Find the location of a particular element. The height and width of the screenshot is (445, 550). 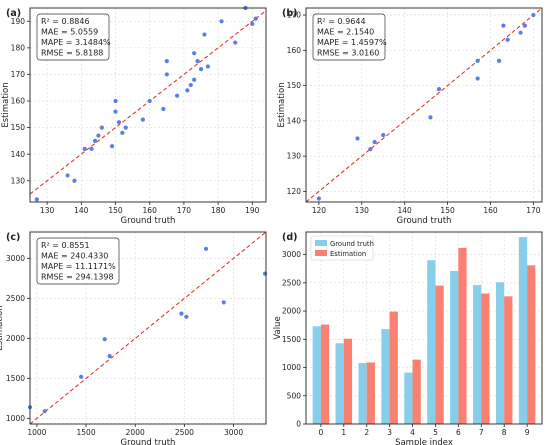

y-tick-label: 190 is located at coordinates (18, 21).